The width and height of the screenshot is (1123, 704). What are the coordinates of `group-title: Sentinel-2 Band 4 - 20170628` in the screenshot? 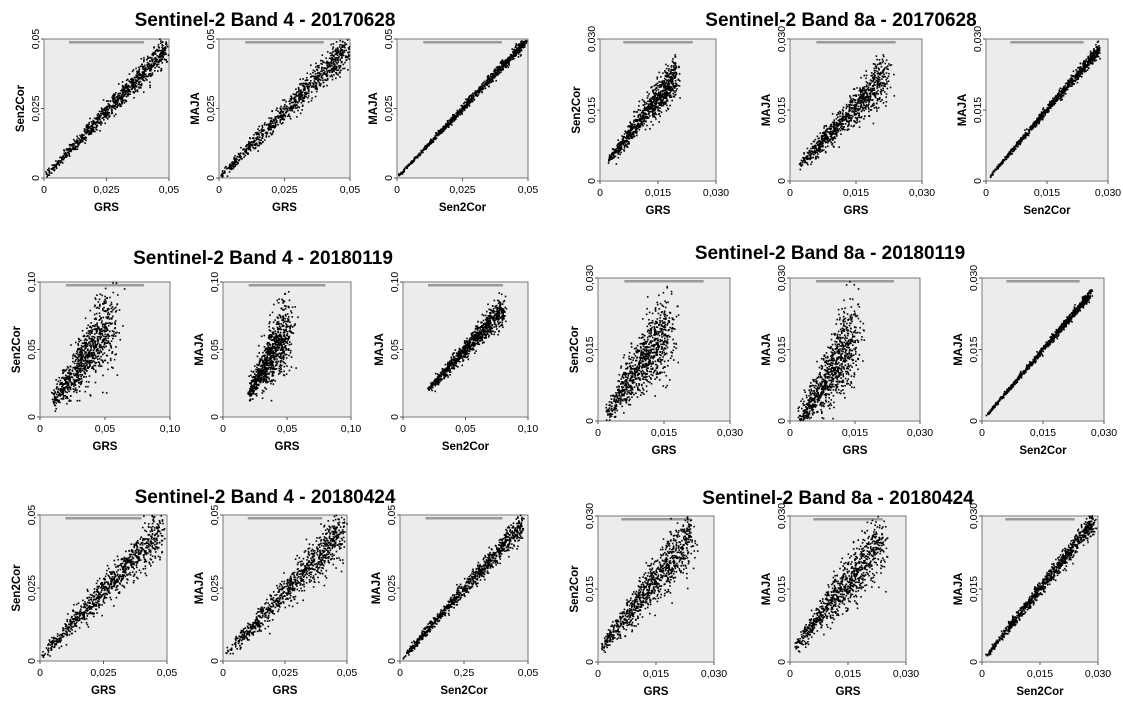 It's located at (265, 21).